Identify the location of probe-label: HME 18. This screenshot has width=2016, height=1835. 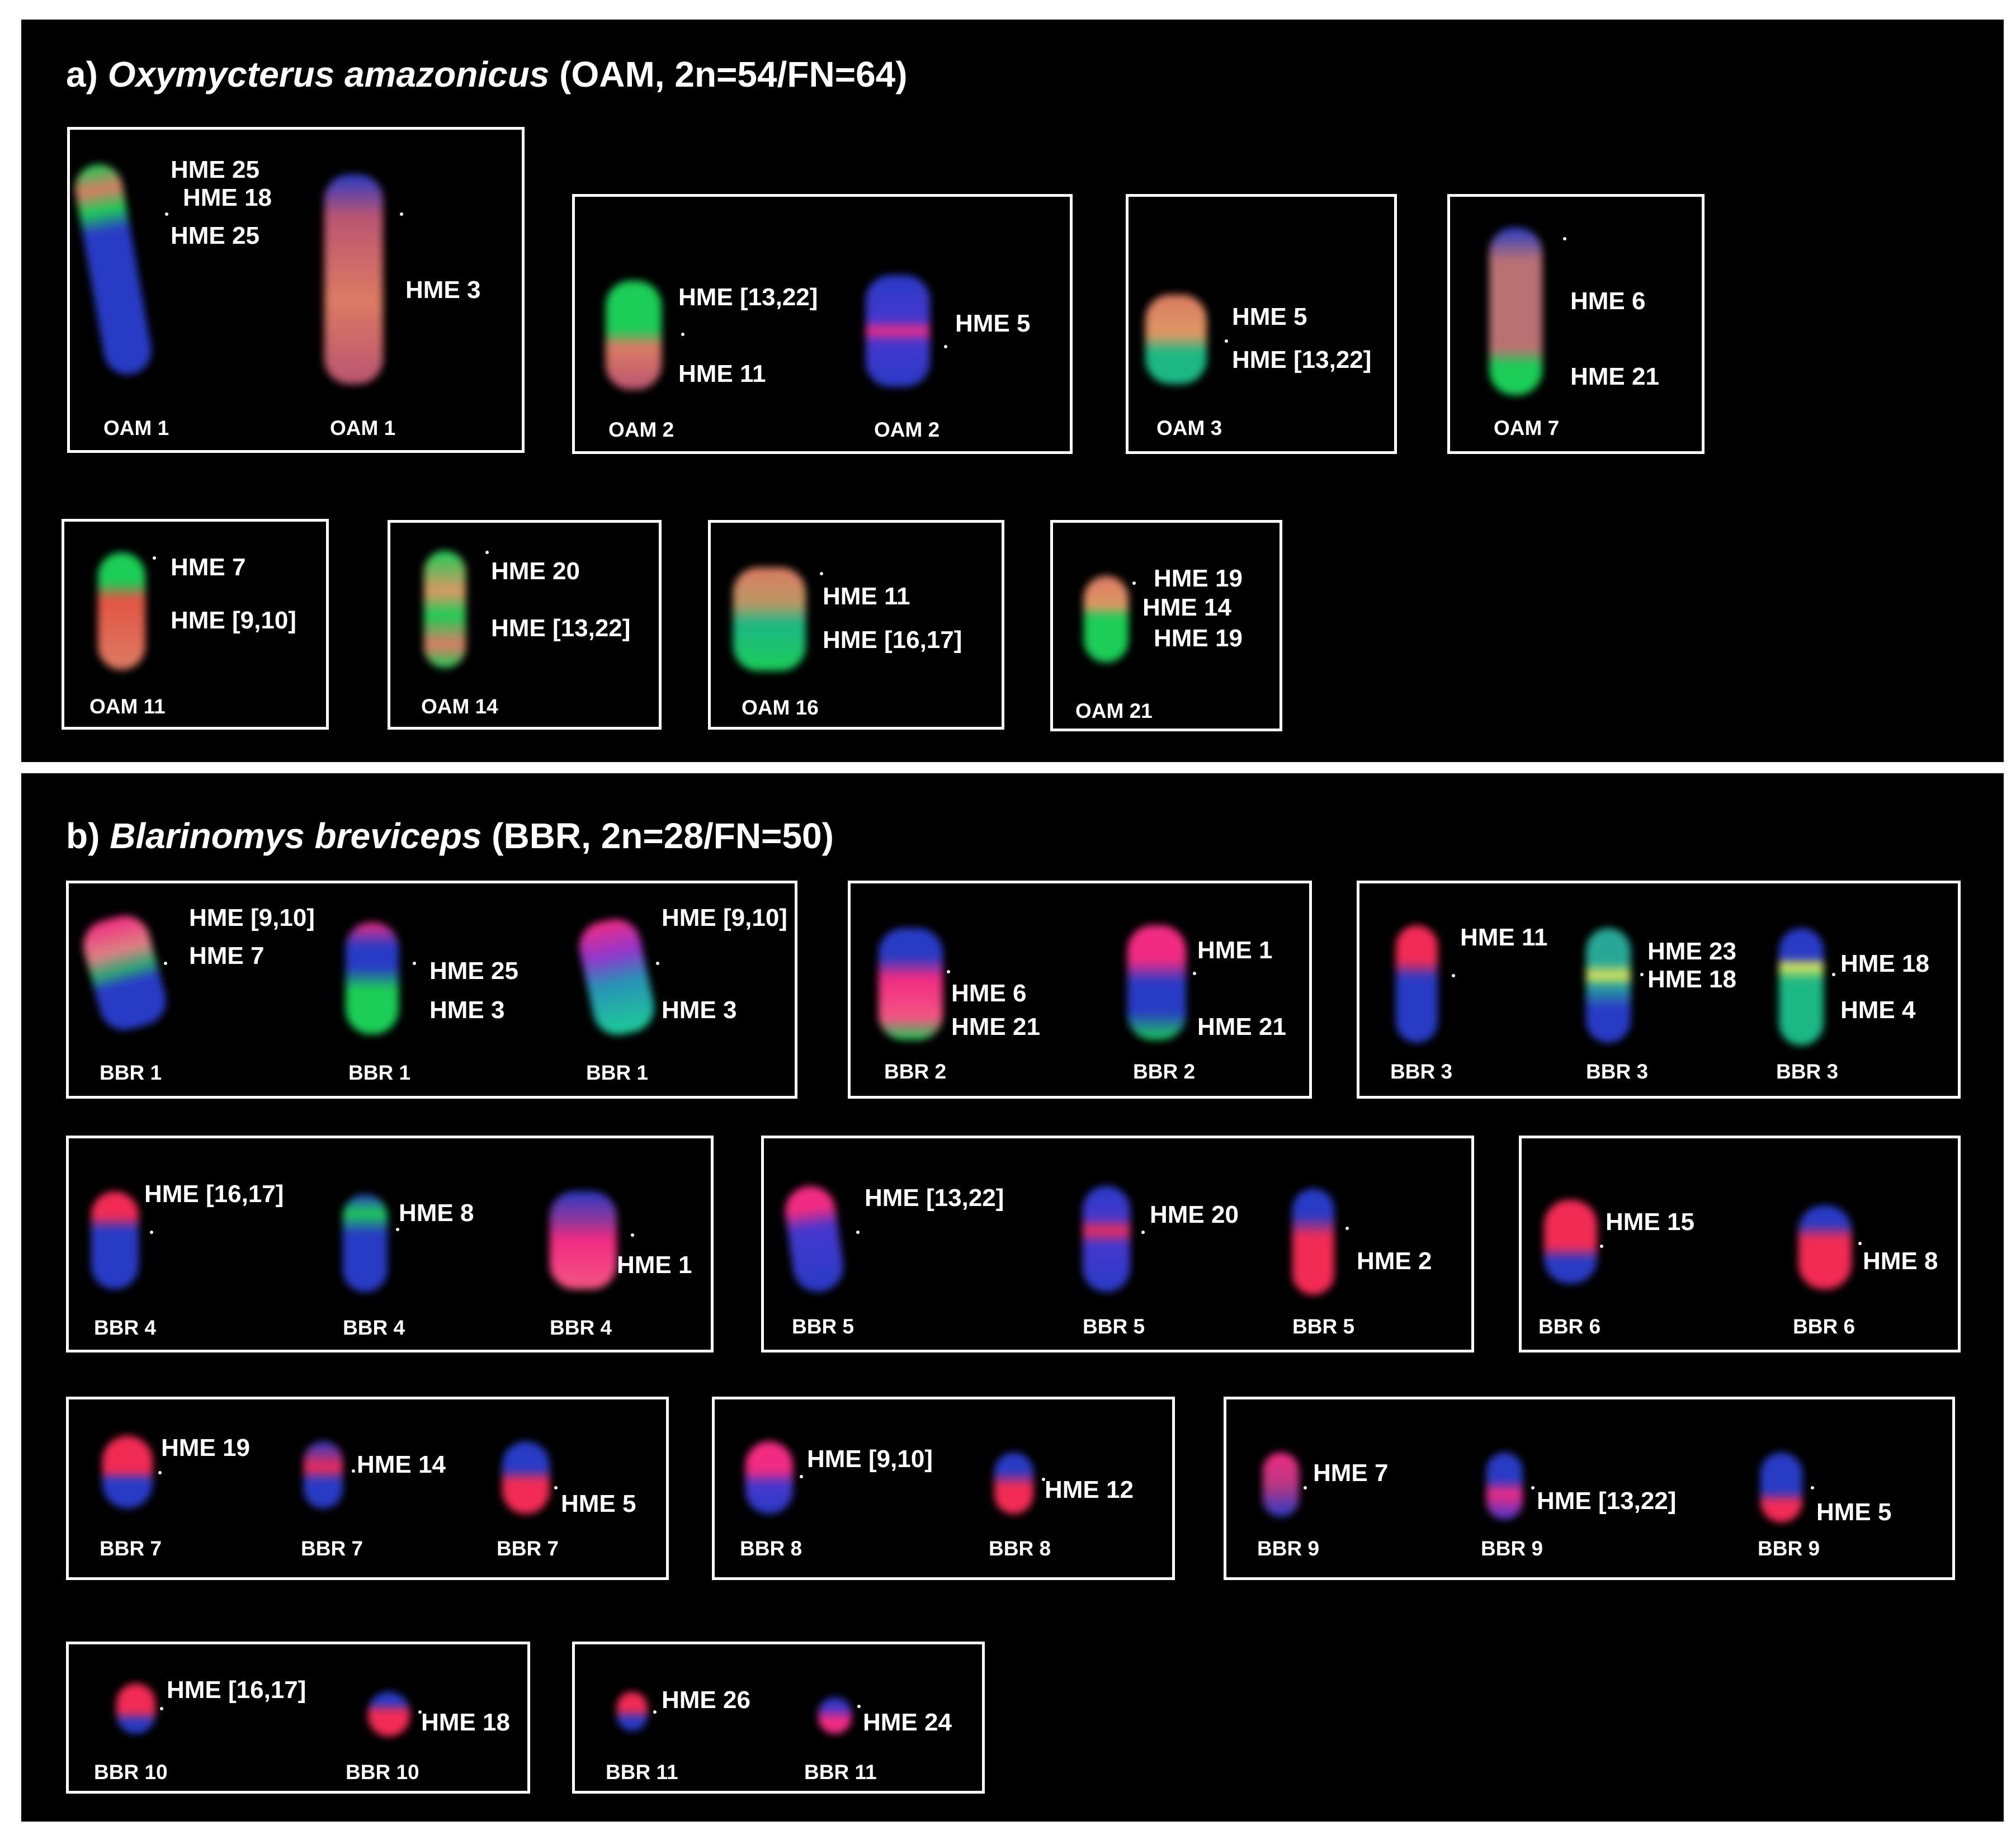
(1885, 963).